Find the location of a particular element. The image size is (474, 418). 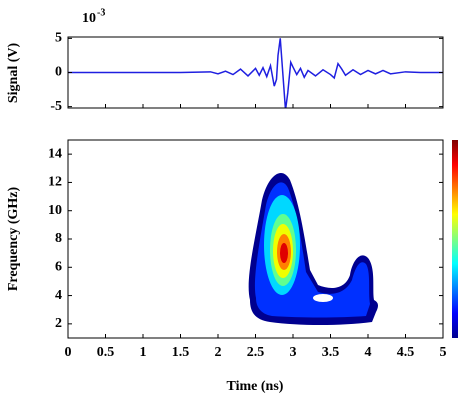

y-tick-label: 0 is located at coordinates (58, 72).